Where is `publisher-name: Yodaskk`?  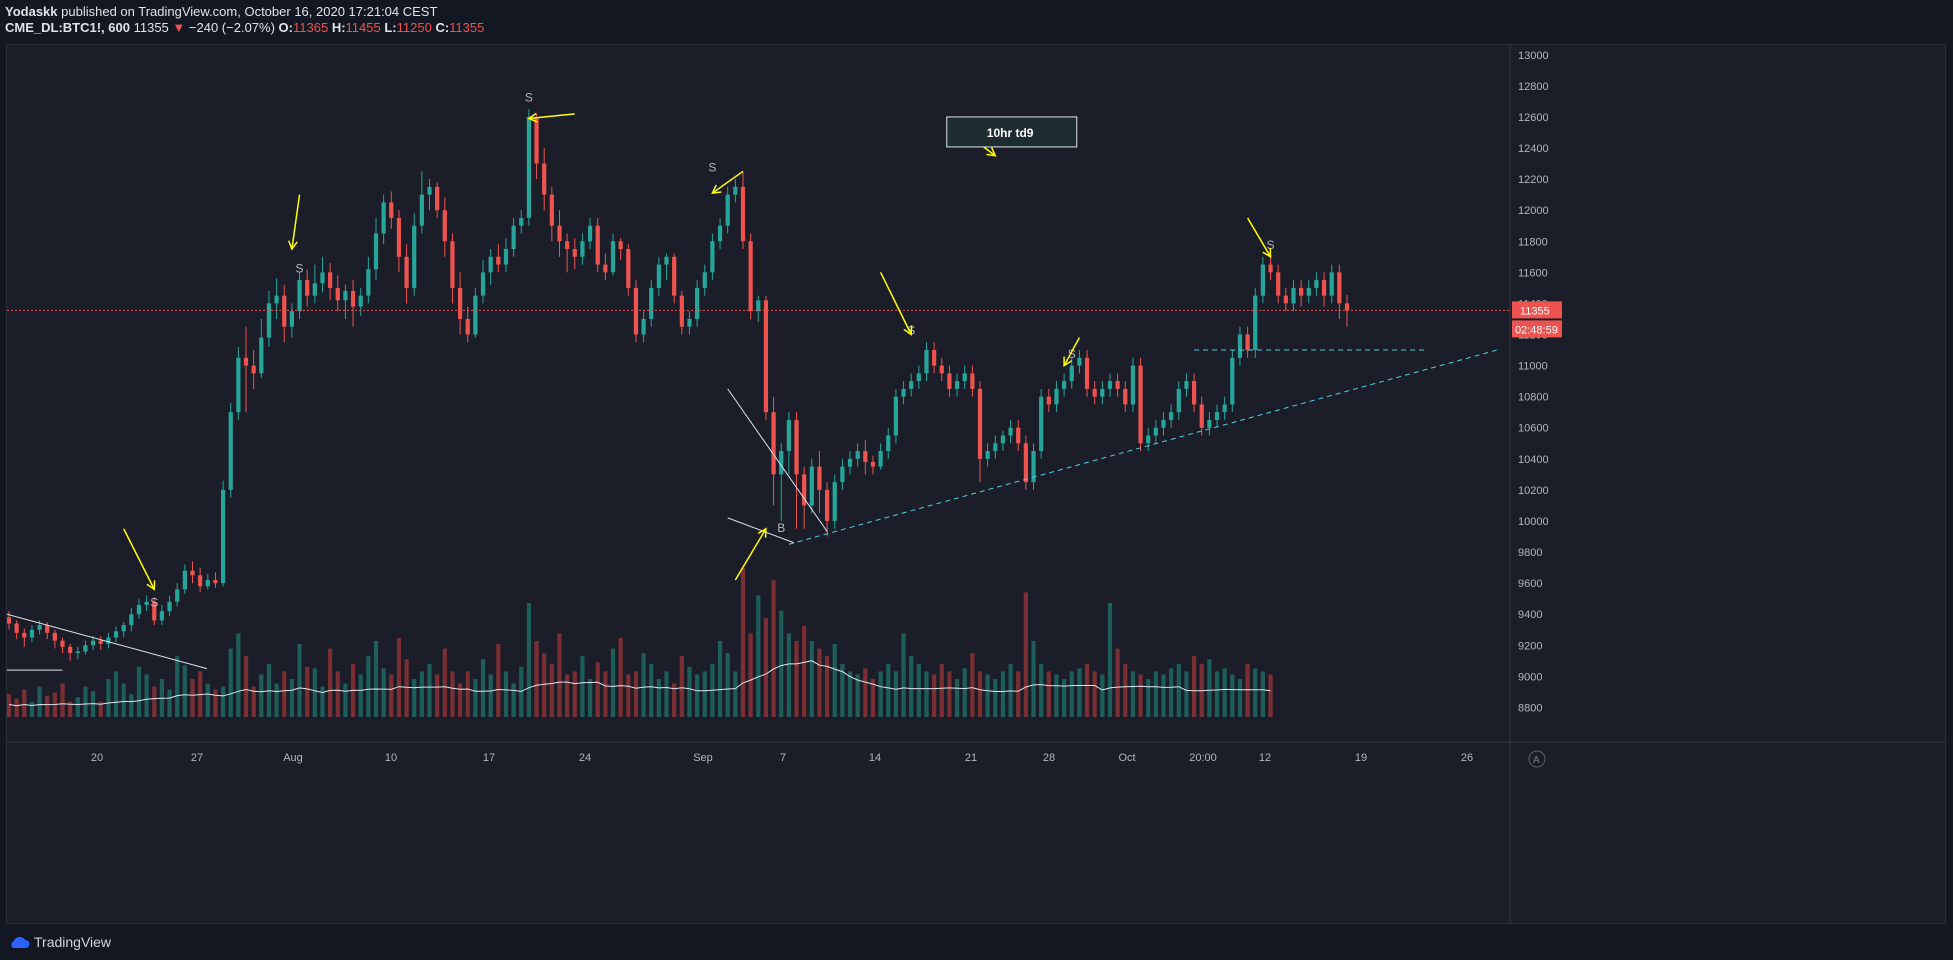
publisher-name: Yodaskk is located at coordinates (31, 11).